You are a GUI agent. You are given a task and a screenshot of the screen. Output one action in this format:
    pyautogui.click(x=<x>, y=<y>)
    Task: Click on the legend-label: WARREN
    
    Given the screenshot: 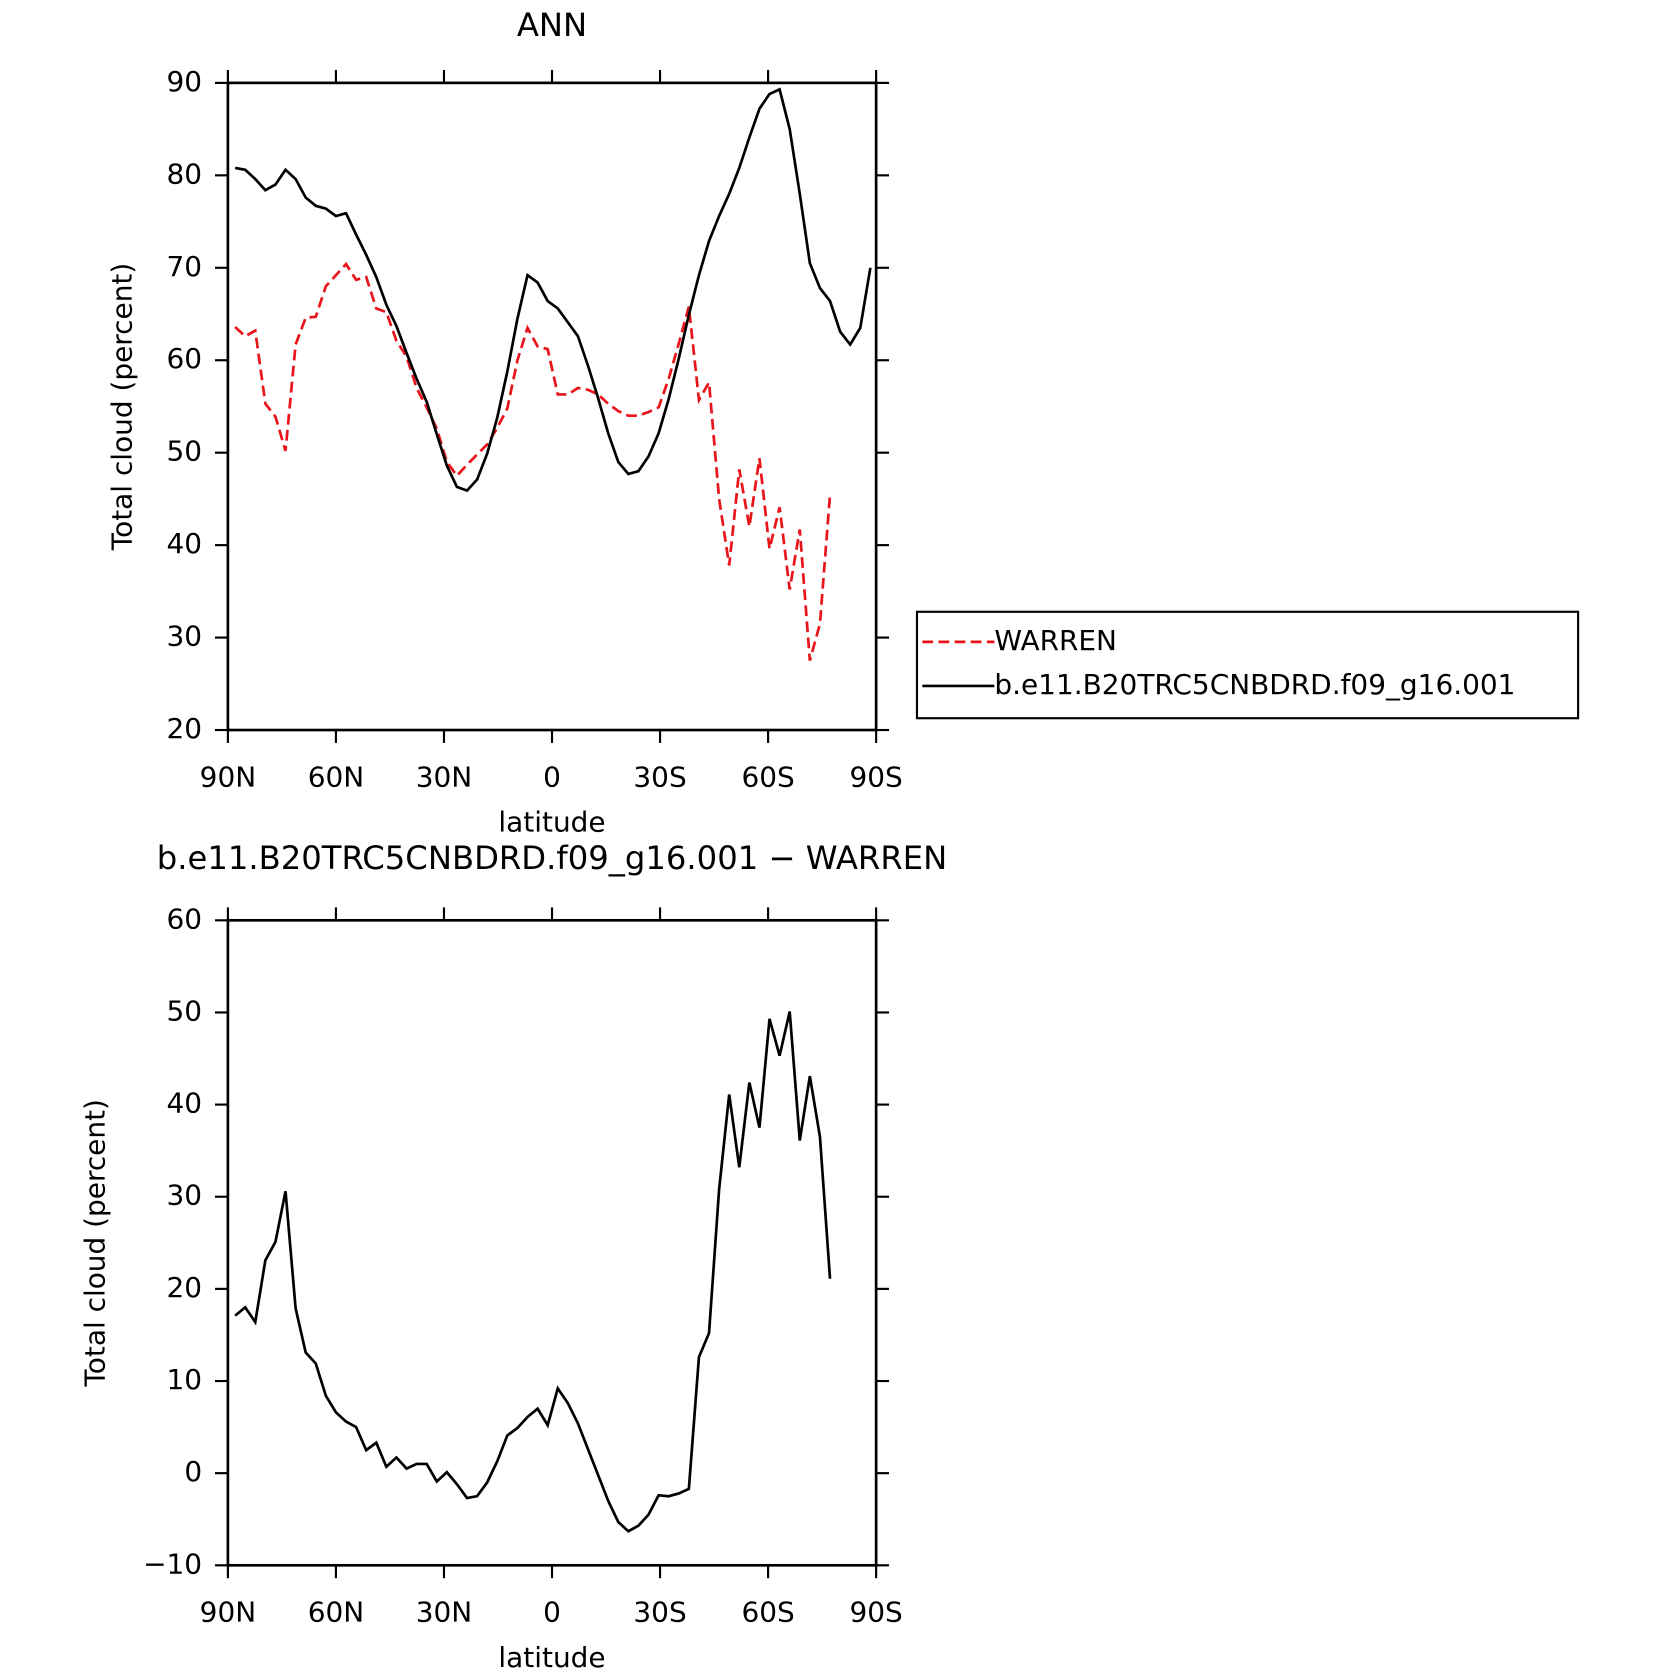 What is the action you would take?
    pyautogui.click(x=1055, y=640)
    